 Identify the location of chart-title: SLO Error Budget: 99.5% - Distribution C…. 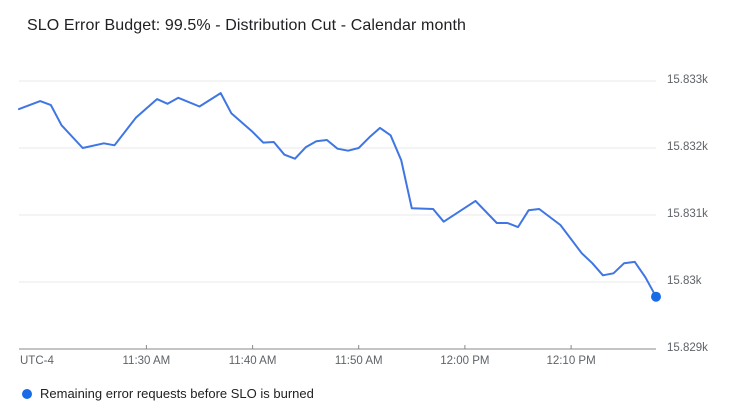
(246, 25).